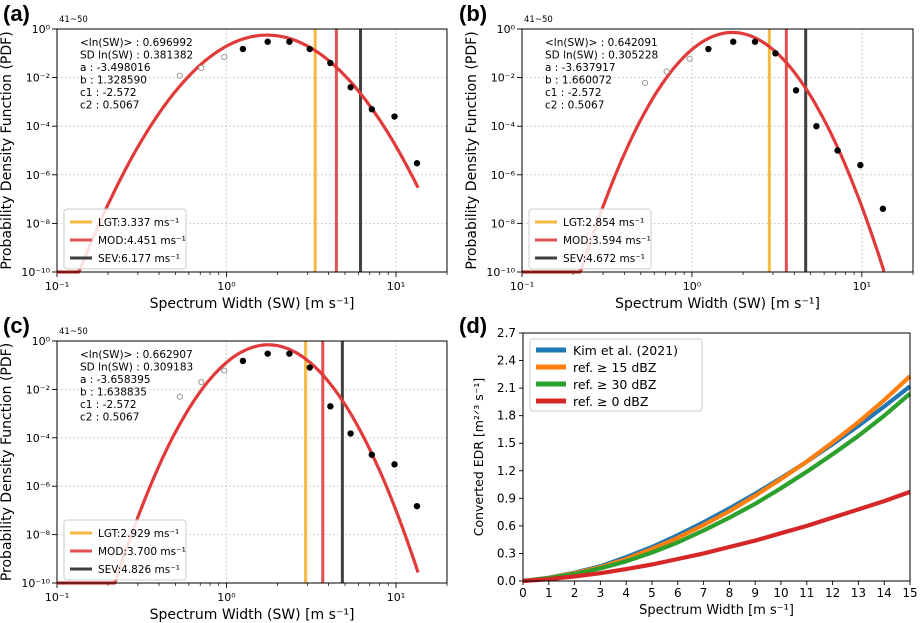 The image size is (921, 623). What do you see at coordinates (730, 593) in the screenshot?
I see `x-tick-label: 8` at bounding box center [730, 593].